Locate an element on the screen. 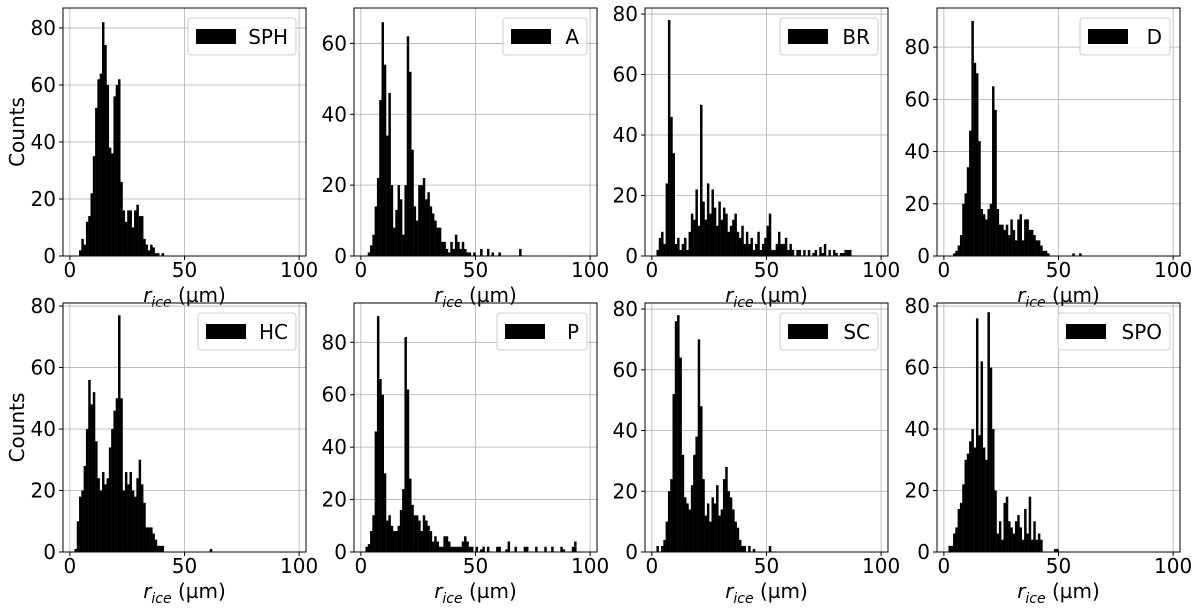  y-tick-label: 60 is located at coordinates (625, 370).